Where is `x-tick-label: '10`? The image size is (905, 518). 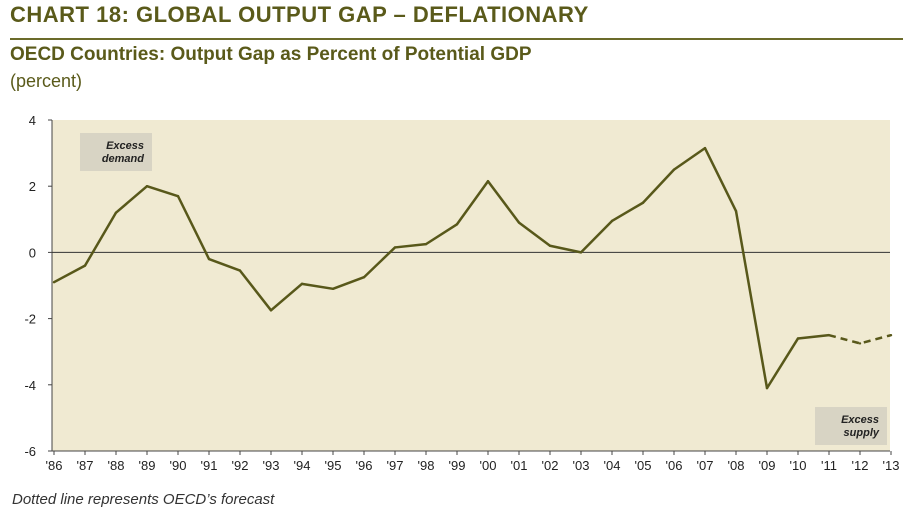
x-tick-label: '10 is located at coordinates (798, 465).